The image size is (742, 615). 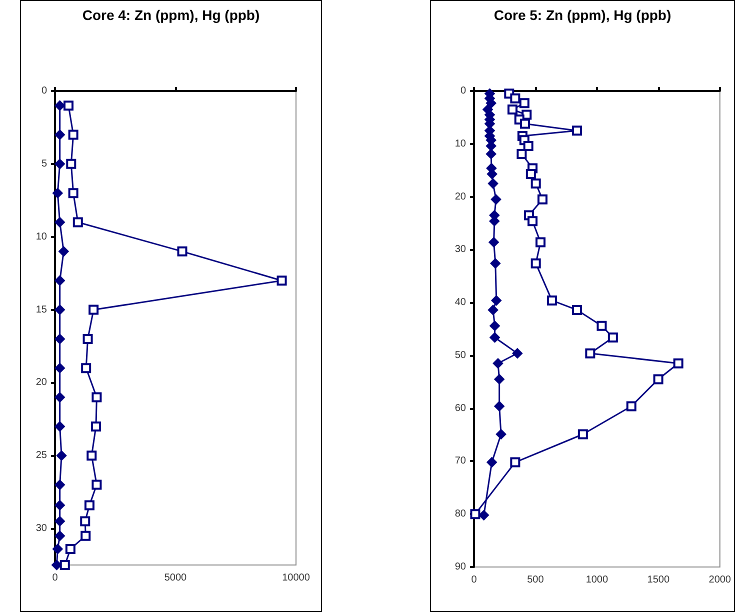 I want to click on x-tick-label: 5000, so click(x=176, y=578).